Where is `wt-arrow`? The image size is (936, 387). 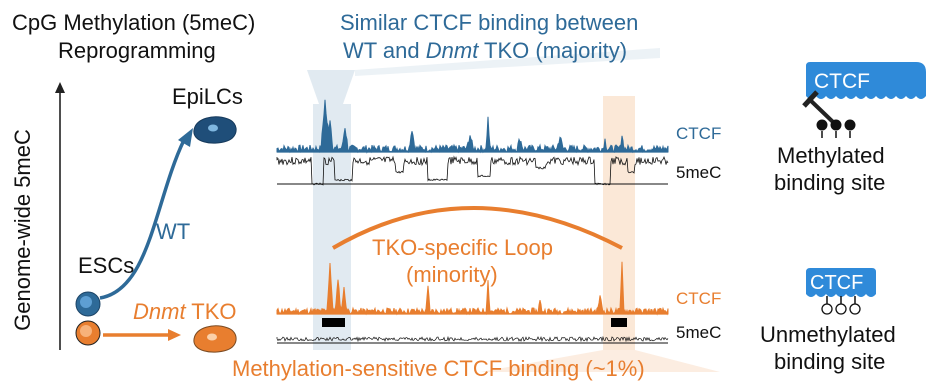 wt-arrow is located at coordinates (146, 214).